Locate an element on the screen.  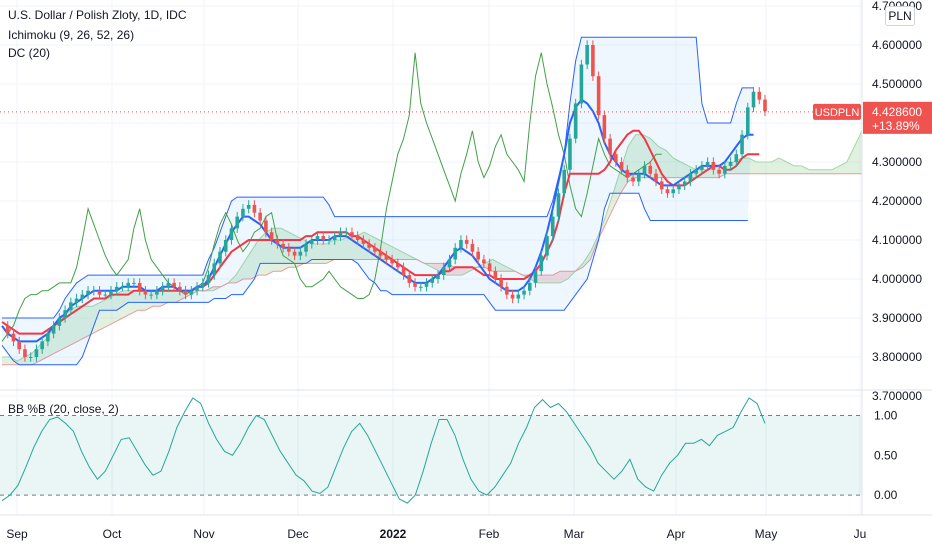
symbol-tag-text: USDPLN is located at coordinates (837, 113).